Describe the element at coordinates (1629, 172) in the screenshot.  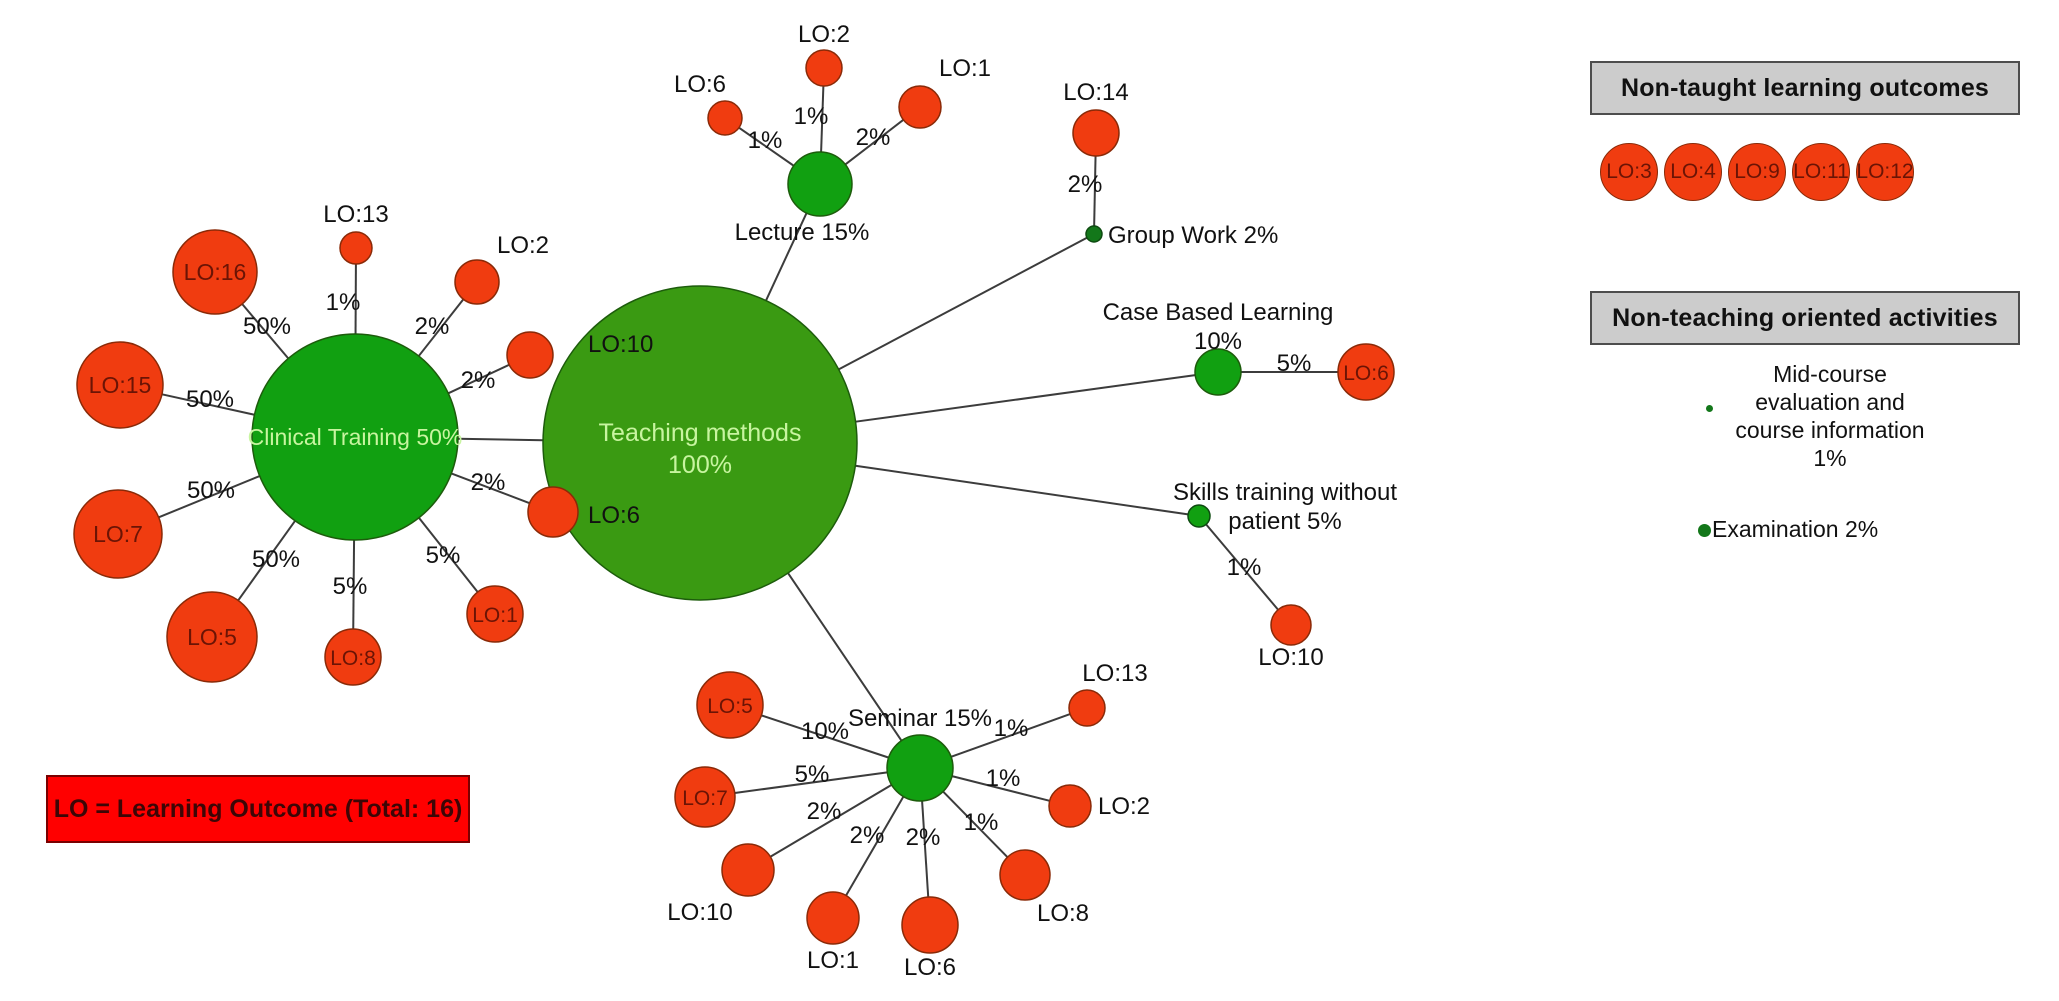
I see `non-taught-lo-item: LO:3` at that location.